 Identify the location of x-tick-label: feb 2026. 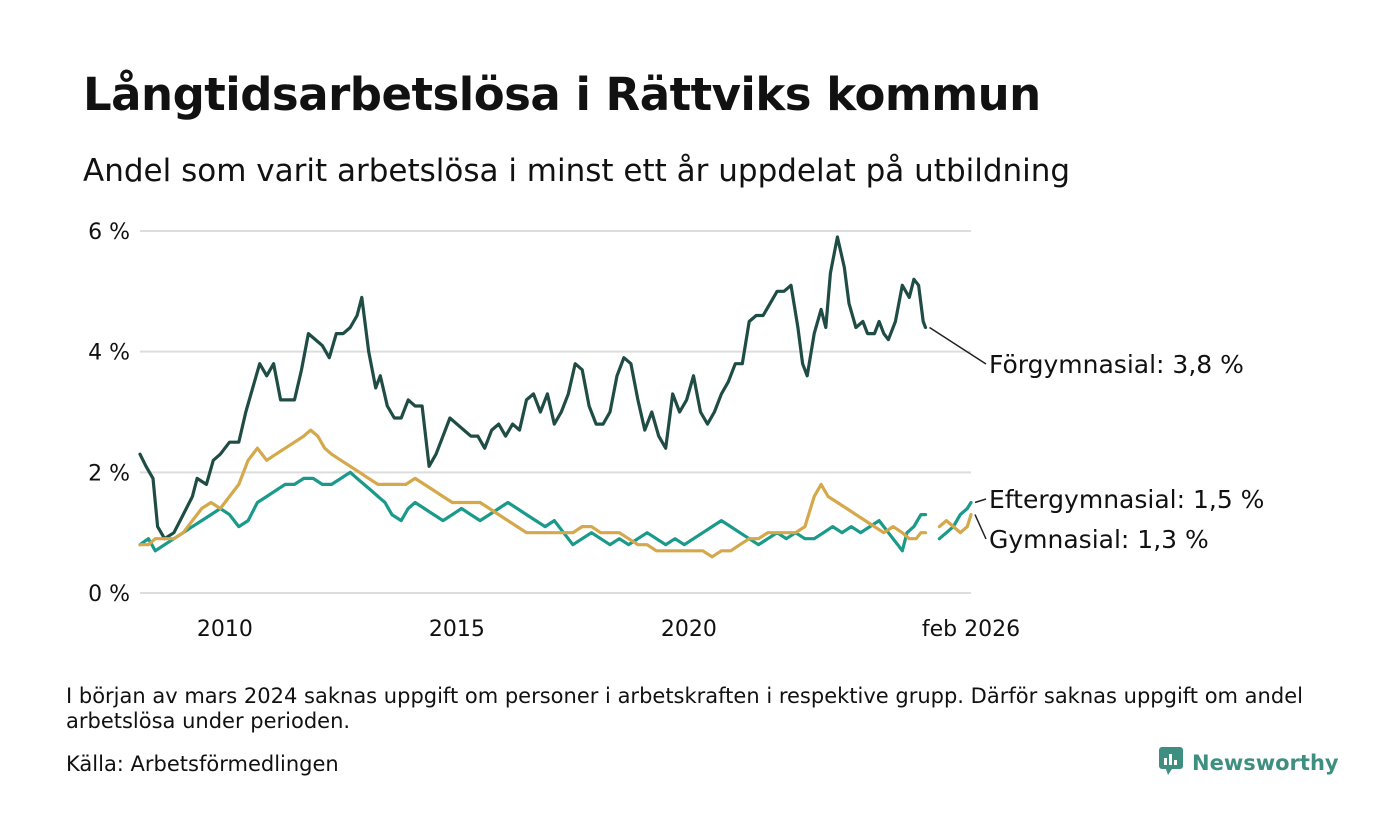
(971, 629).